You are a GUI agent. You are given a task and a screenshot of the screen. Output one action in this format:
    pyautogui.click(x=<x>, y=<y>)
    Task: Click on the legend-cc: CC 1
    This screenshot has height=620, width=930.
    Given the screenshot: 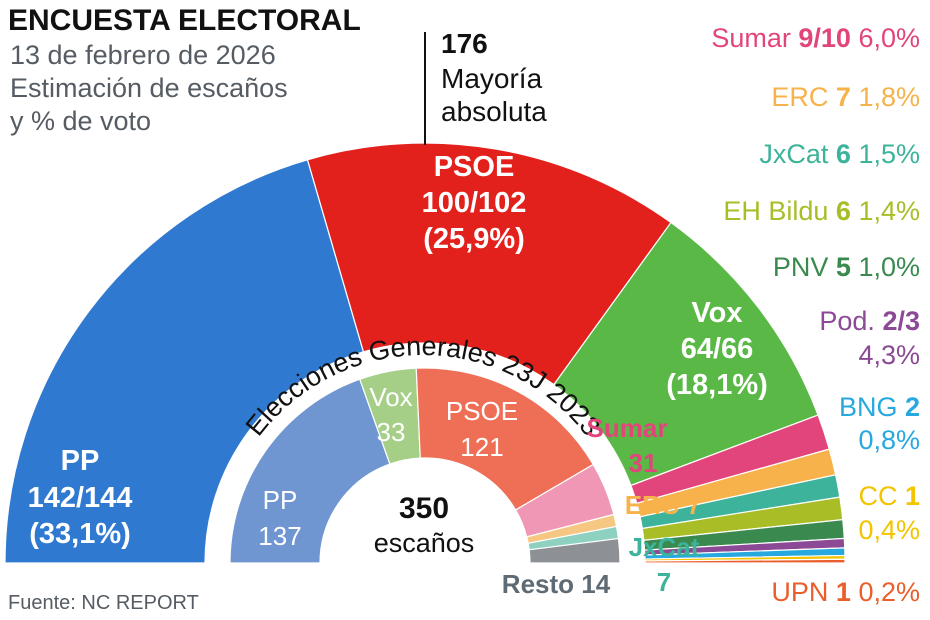 What is the action you would take?
    pyautogui.click(x=889, y=496)
    